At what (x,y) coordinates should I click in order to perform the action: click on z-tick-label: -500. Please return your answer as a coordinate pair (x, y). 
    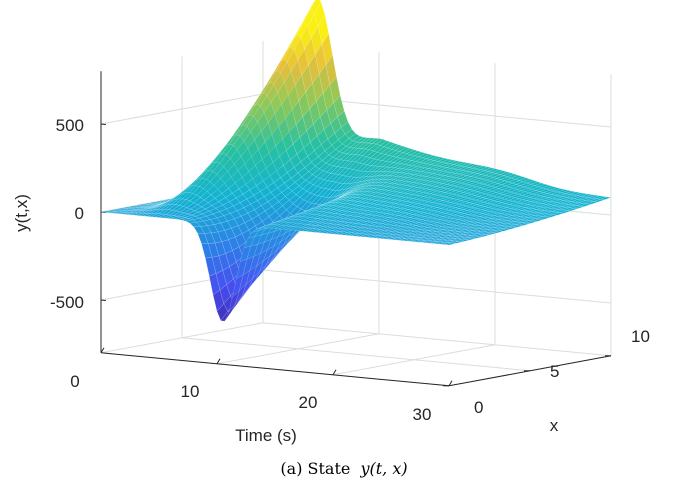
    Looking at the image, I should click on (67, 302).